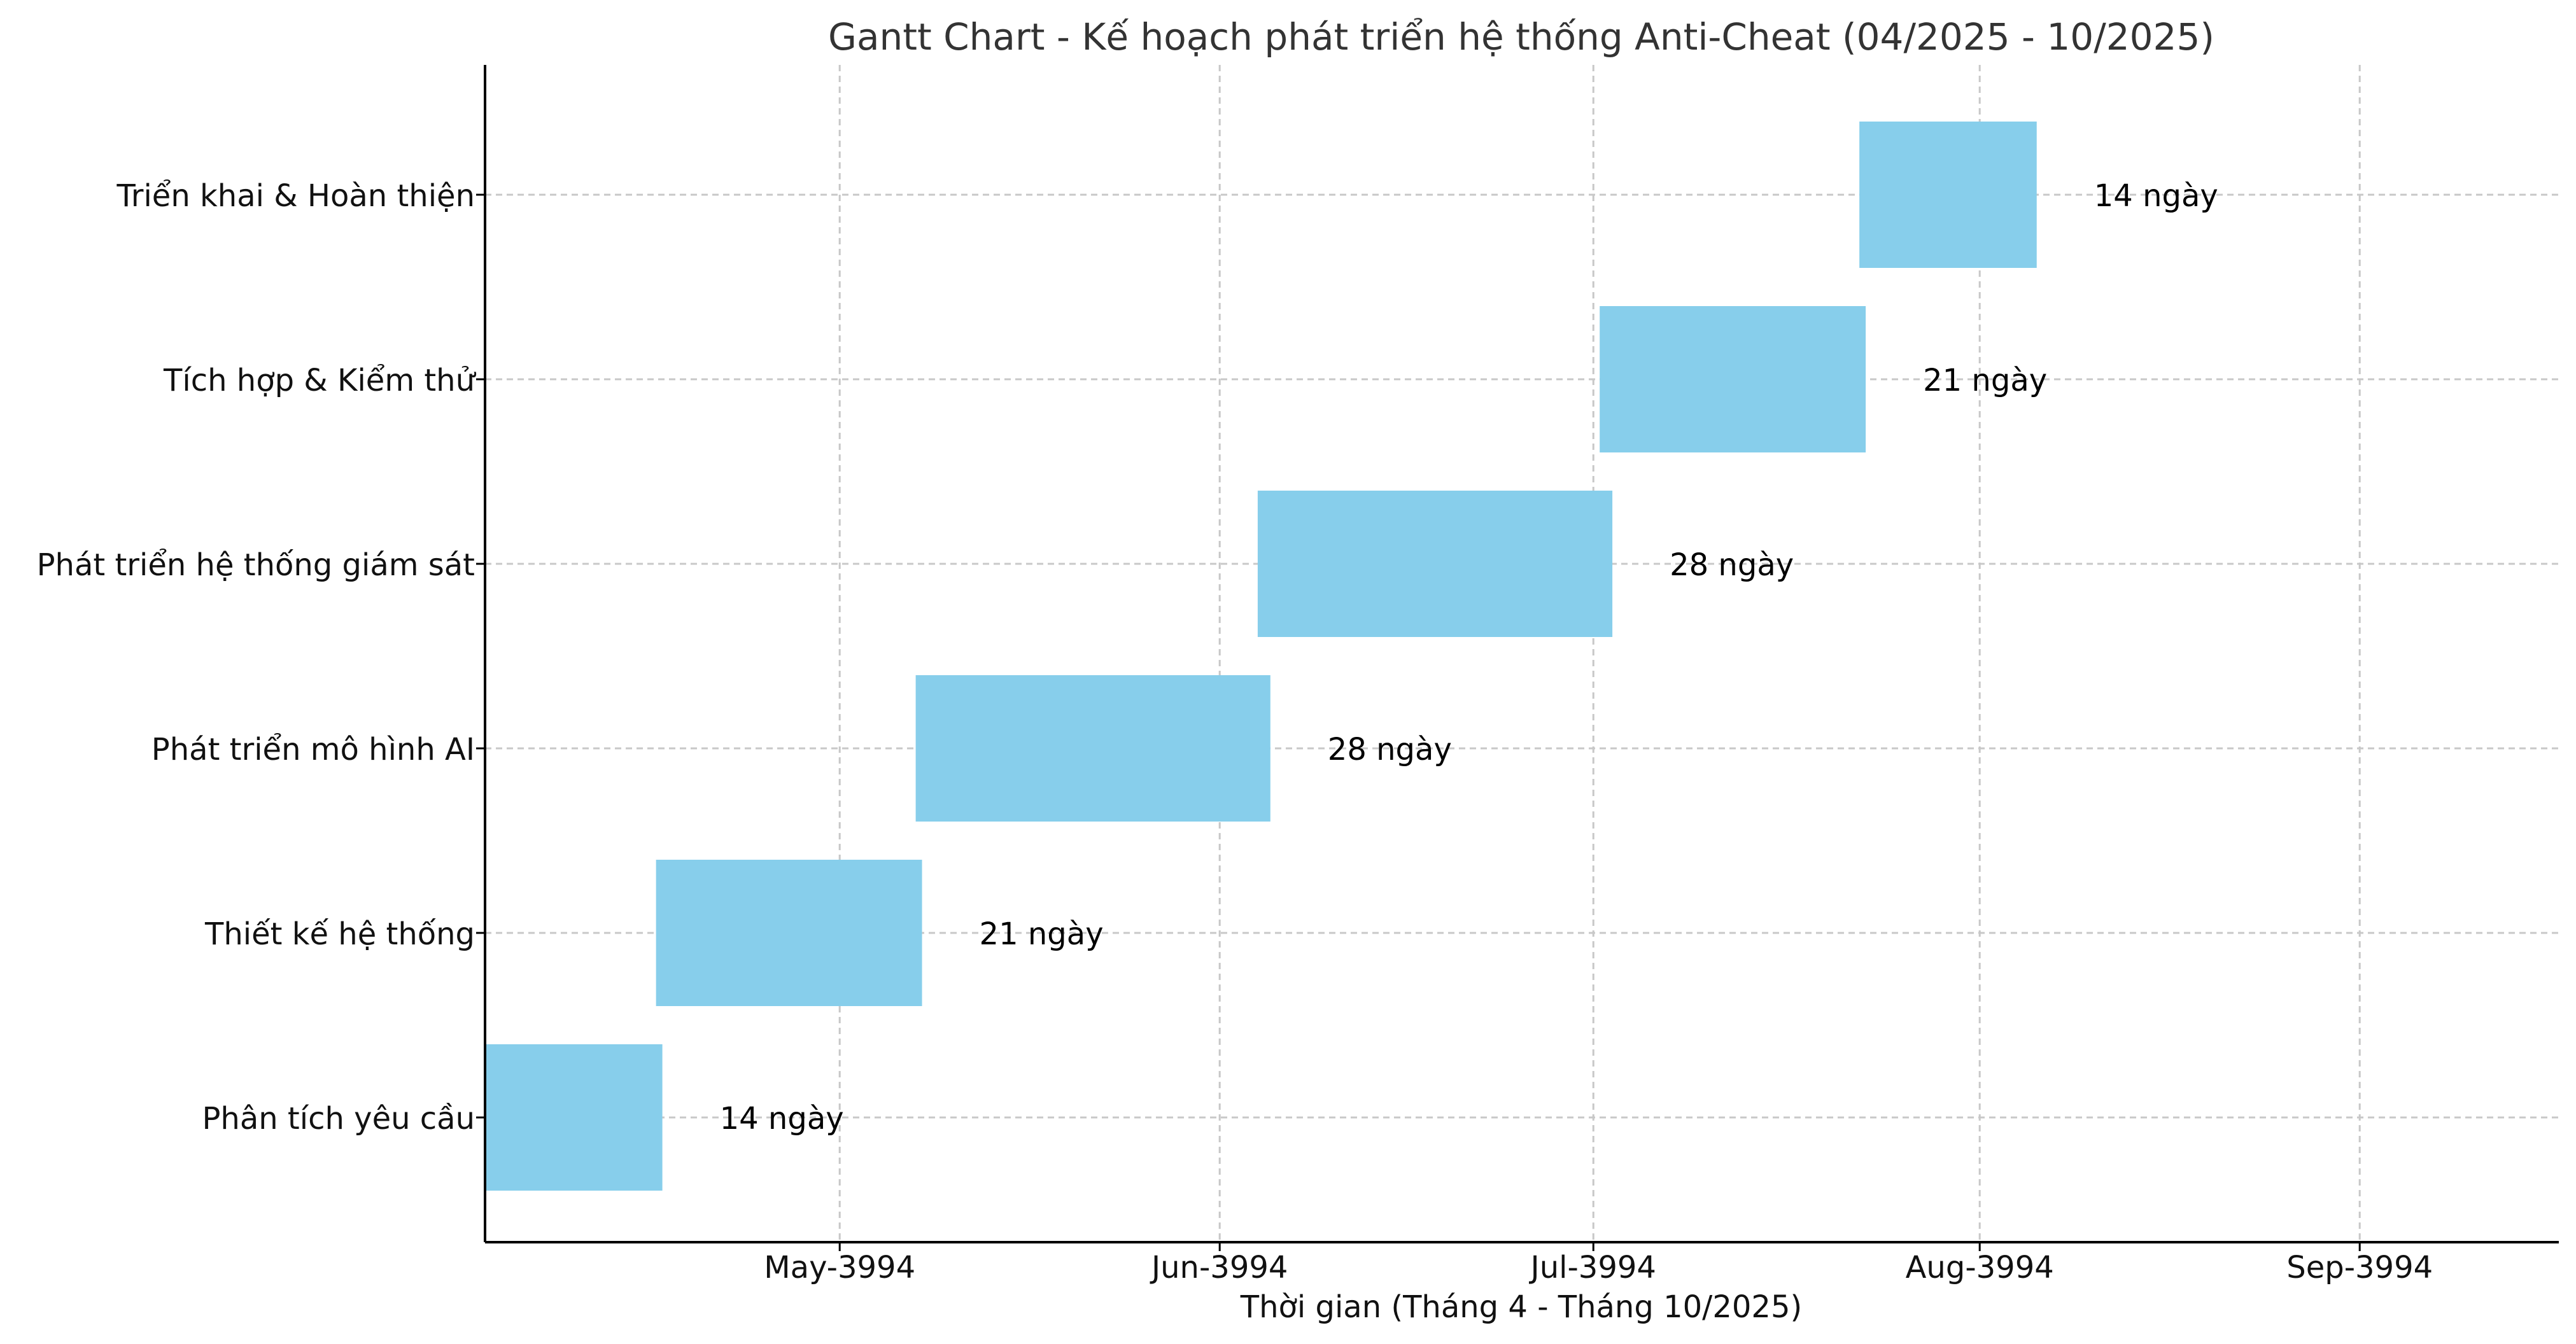 Image resolution: width=2576 pixels, height=1344 pixels. Describe the element at coordinates (320, 380) in the screenshot. I see `y-tick-label: Tích hợp & Kiểm thử` at that location.